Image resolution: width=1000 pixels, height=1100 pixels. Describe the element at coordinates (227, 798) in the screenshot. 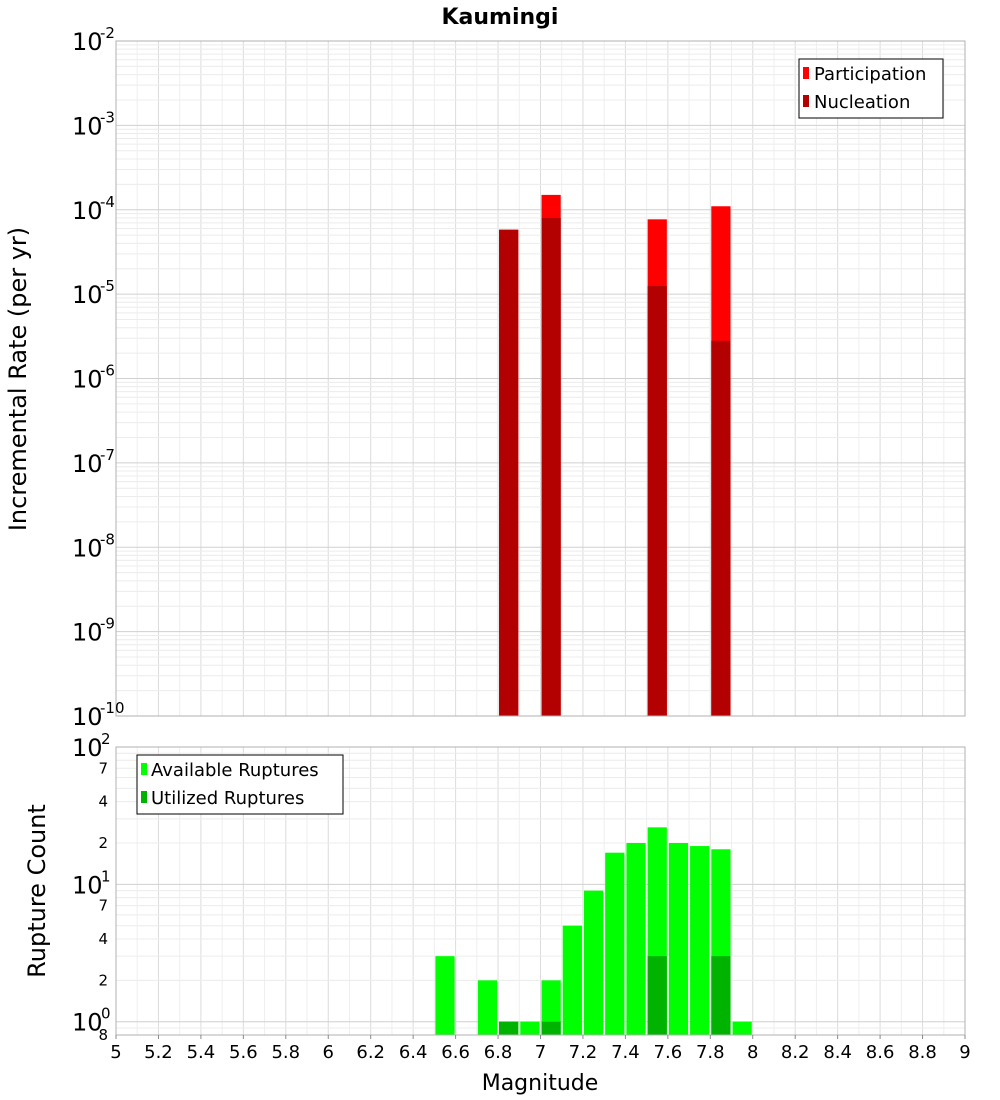

I see `legend-label-utilized: Utilized Ruptures` at that location.